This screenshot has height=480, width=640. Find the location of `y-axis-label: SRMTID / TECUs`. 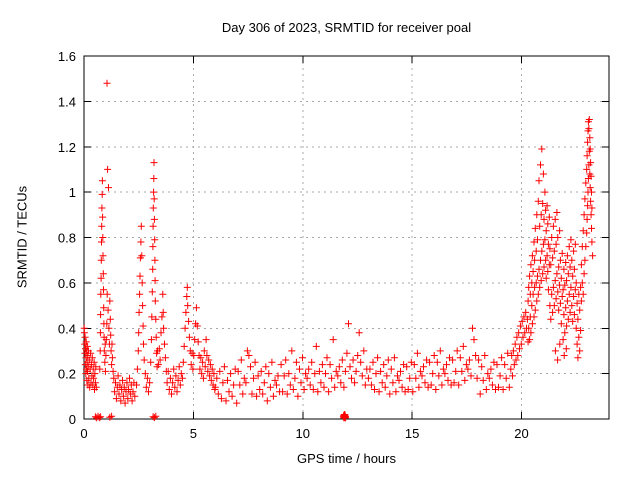

y-axis-label: SRMTID / TECUs is located at coordinates (22, 237).